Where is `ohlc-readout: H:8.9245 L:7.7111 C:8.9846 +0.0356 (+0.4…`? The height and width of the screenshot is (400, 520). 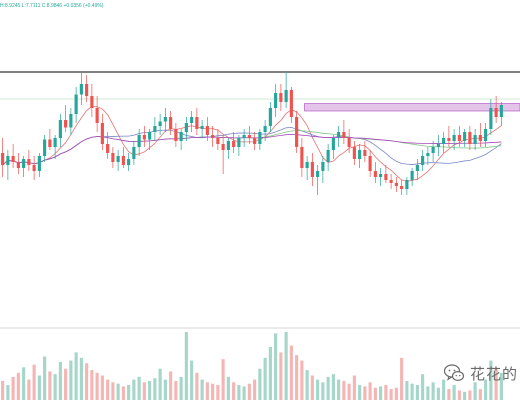
ohlc-readout: H:8.9245 L:7.7111 C:8.9846 +0.0356 (+0.4… is located at coordinates (52, 6).